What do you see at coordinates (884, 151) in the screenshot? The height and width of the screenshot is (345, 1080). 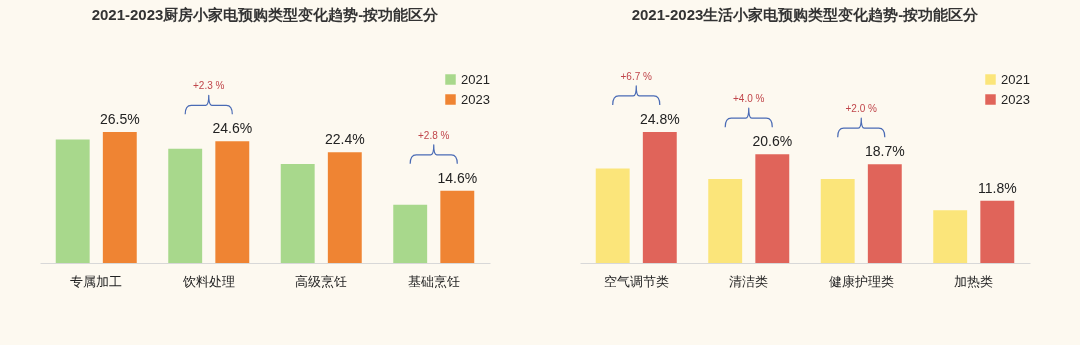 I see `data-label: 18.7%` at bounding box center [884, 151].